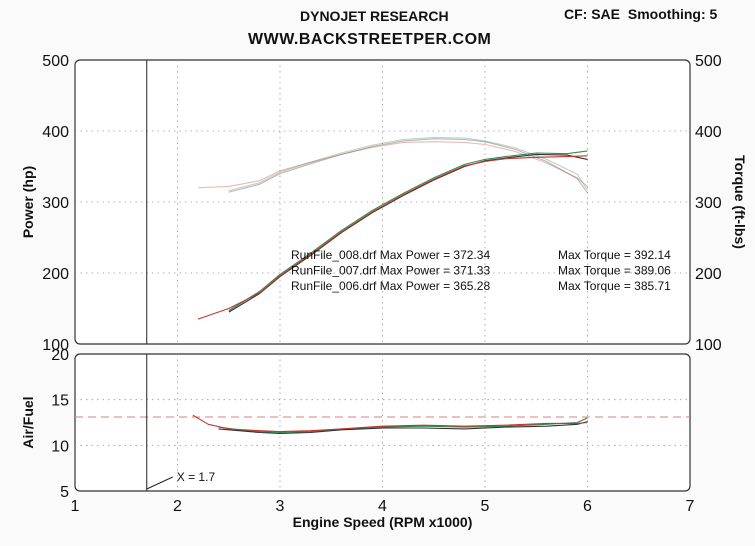 The width and height of the screenshot is (755, 546). Describe the element at coordinates (374, 16) in the screenshot. I see `chart-title: DYNOJET RESEARCH` at that location.